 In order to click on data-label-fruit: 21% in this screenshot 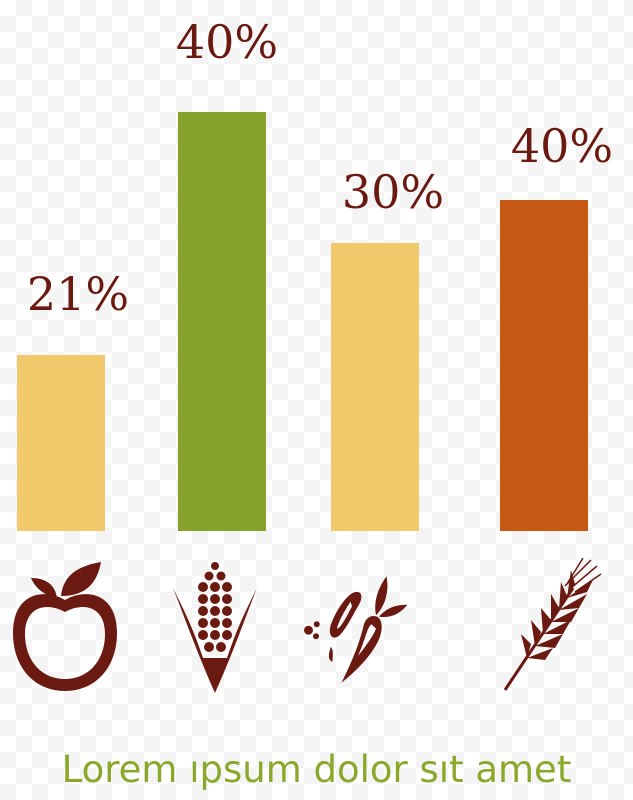, I will do `click(78, 294)`.